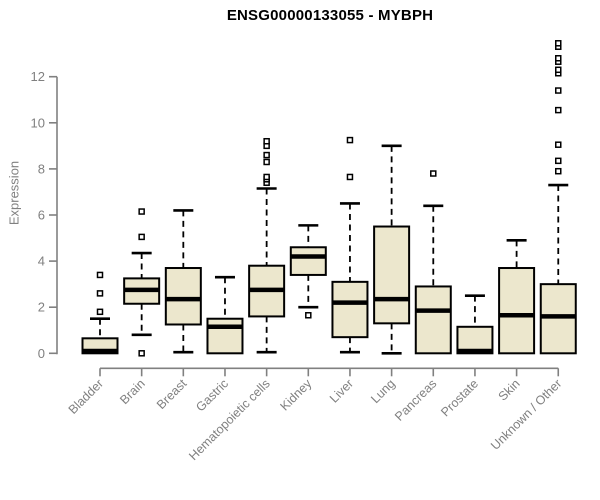 Image resolution: width=600 pixels, height=500 pixels. I want to click on x-tick-label: Gastric, so click(212, 396).